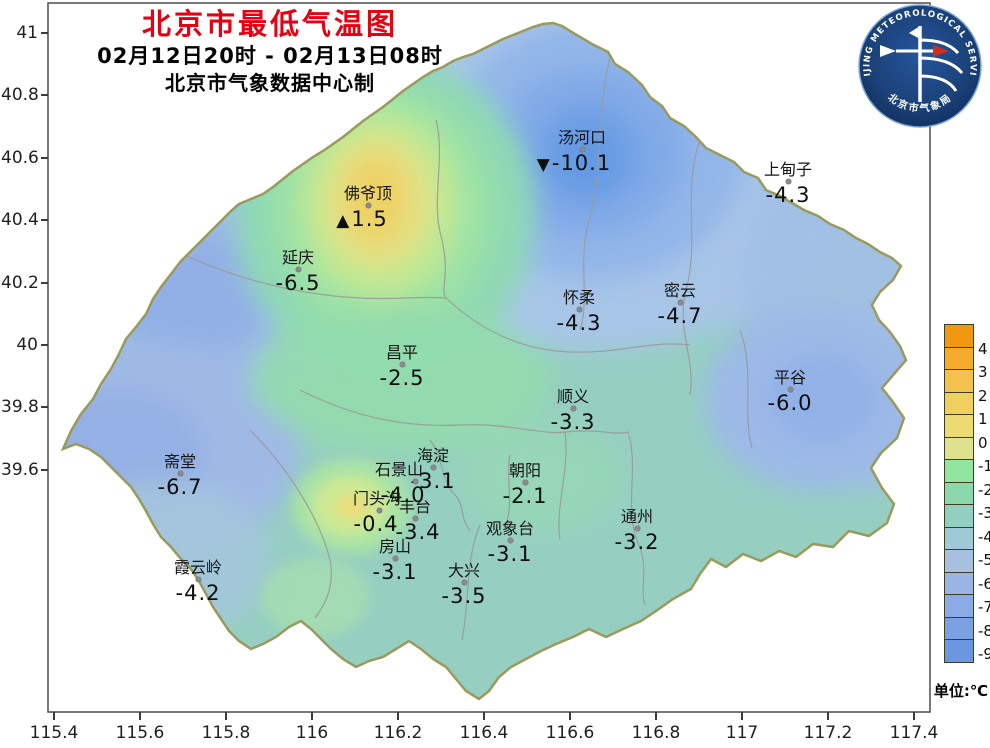 The height and width of the screenshot is (748, 990). I want to click on station-name: 海淀, so click(433, 455).